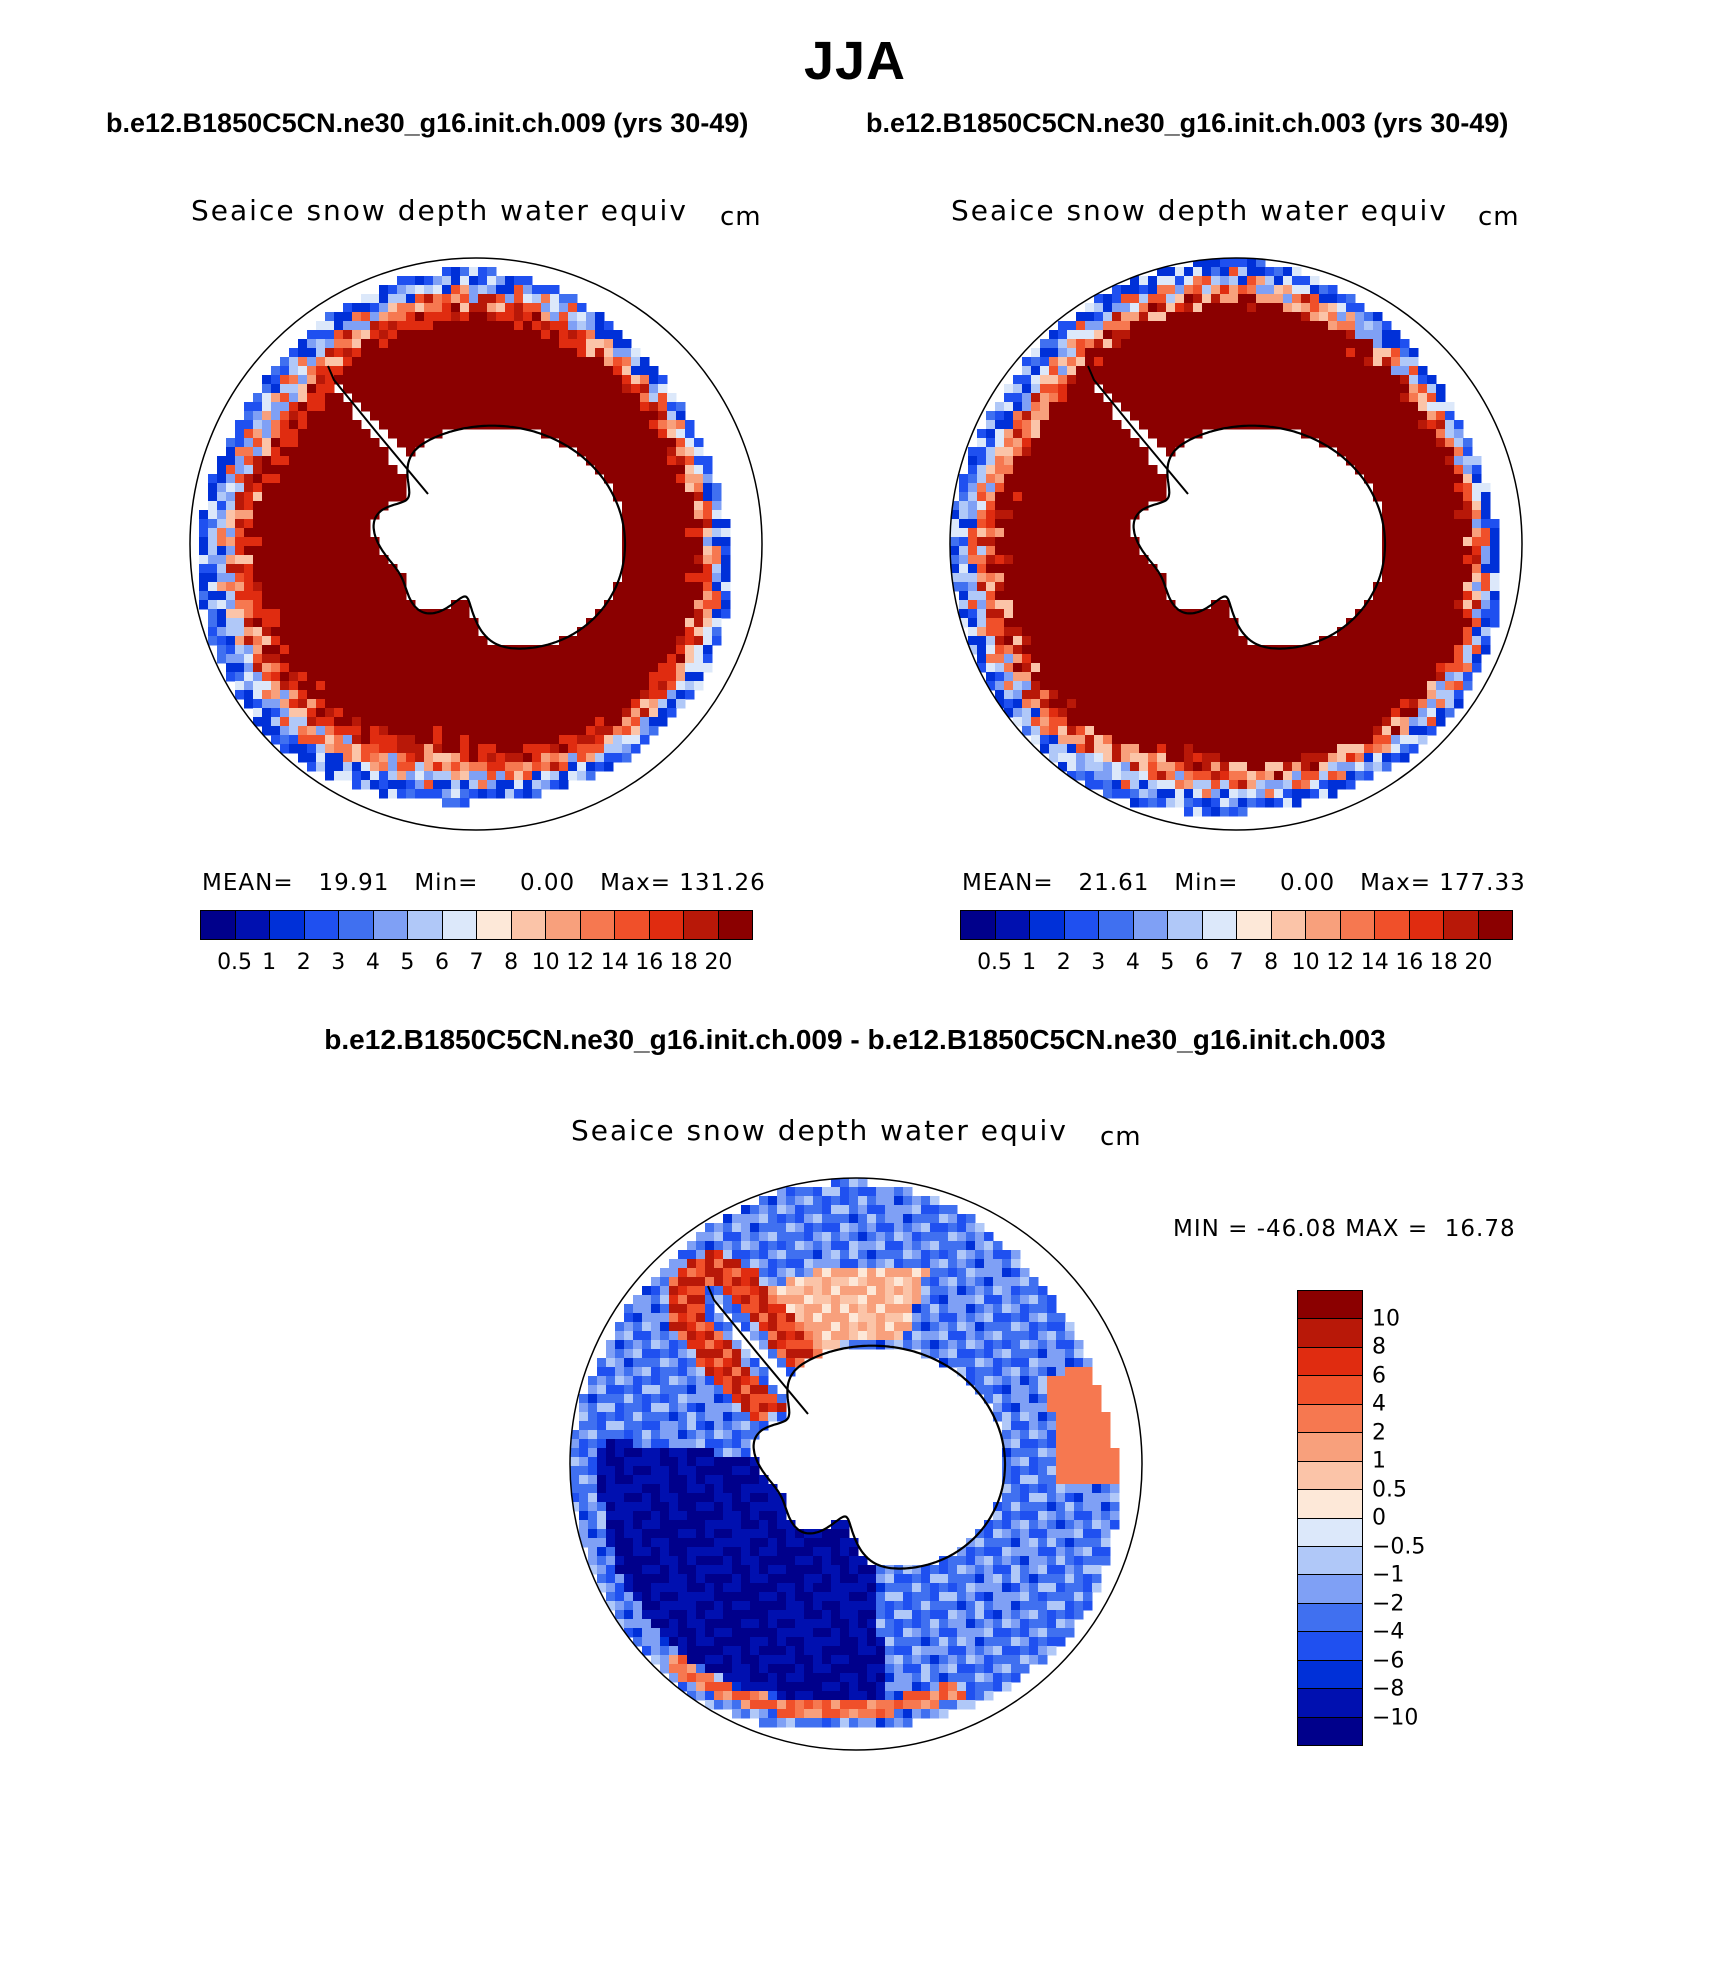 The image size is (1710, 1963). What do you see at coordinates (1323, 925) in the screenshot?
I see `colorbar-swatch` at bounding box center [1323, 925].